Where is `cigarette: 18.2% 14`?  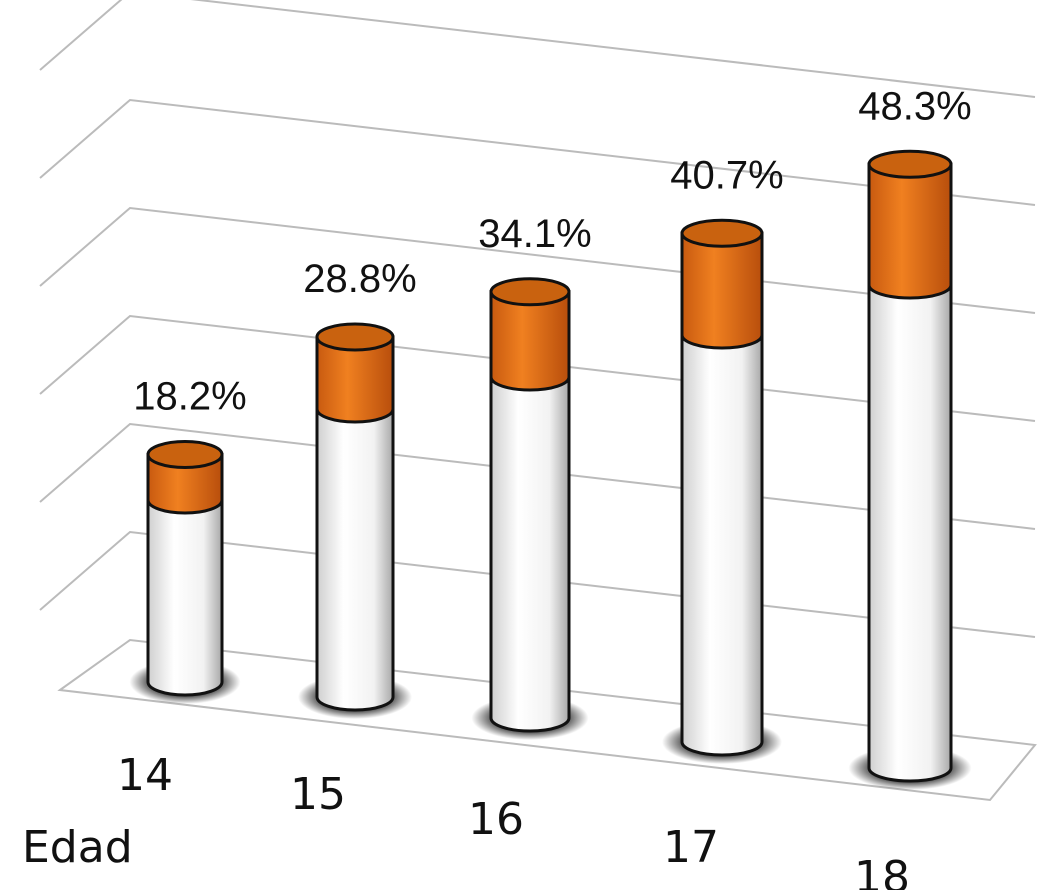
cigarette: 18.2% 14 is located at coordinates (182, 588).